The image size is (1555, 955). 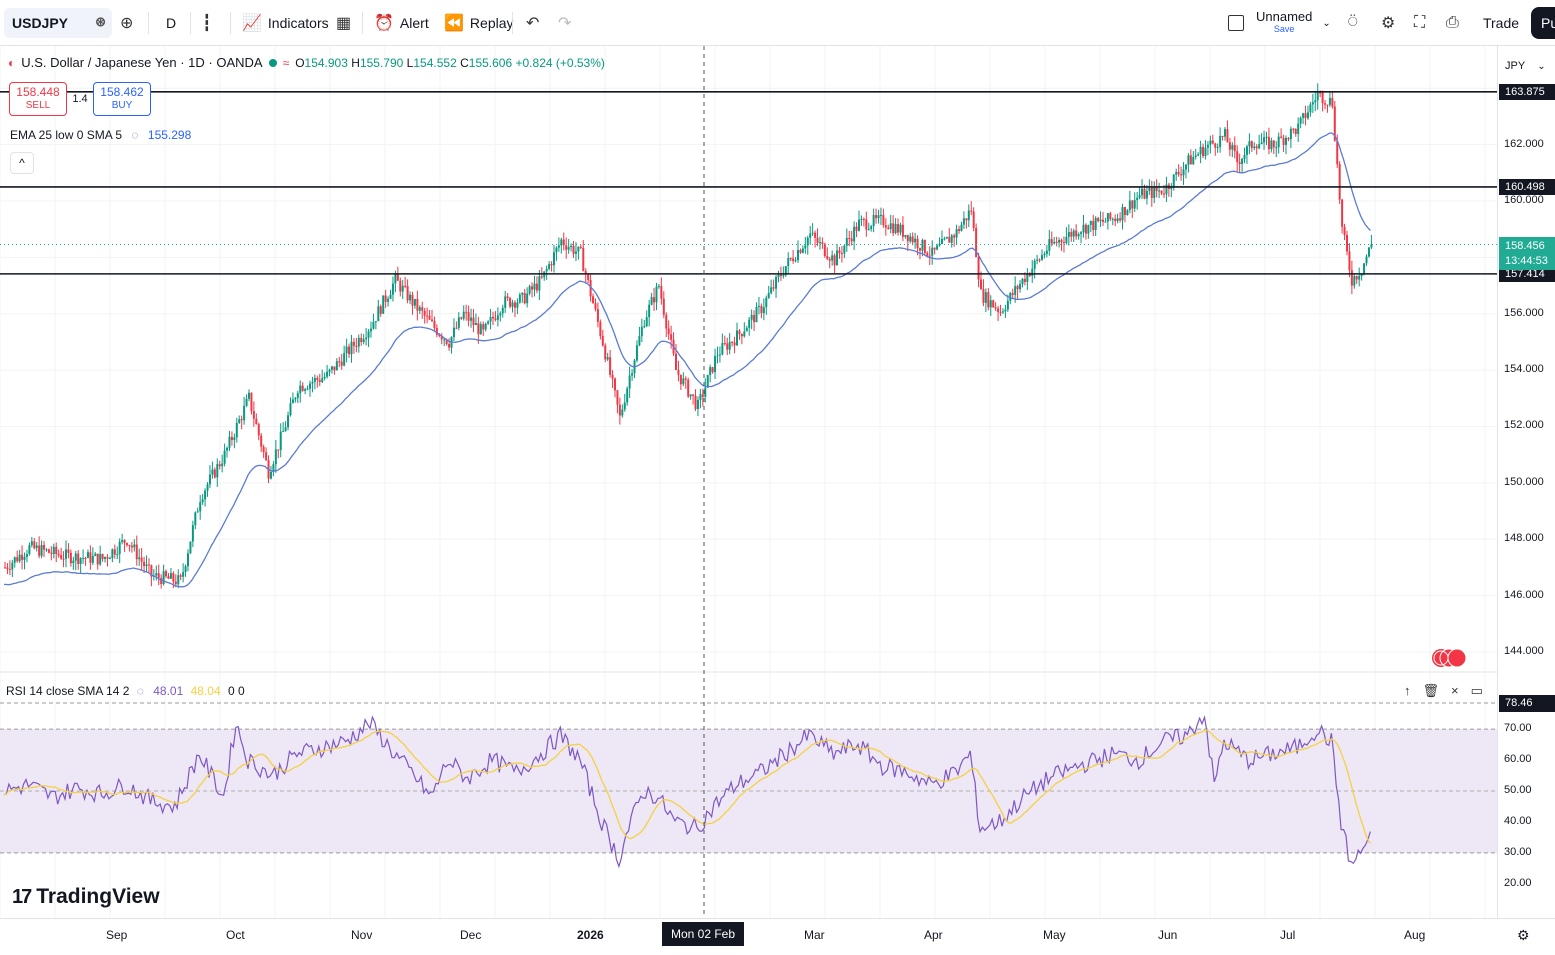 I want to click on level-price-label: 163.875, so click(x=1527, y=91).